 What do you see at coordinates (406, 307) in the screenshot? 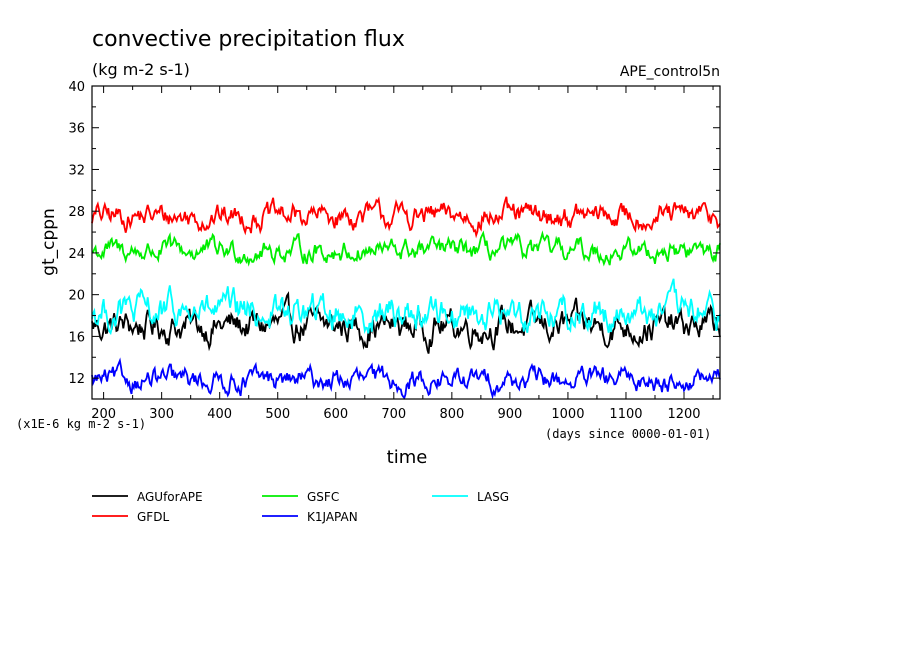
I see `series-line-lasg` at bounding box center [406, 307].